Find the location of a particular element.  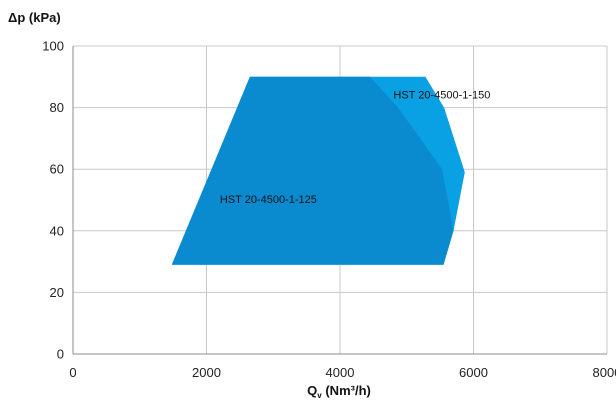

y-tick-label: 20 is located at coordinates (57, 292).